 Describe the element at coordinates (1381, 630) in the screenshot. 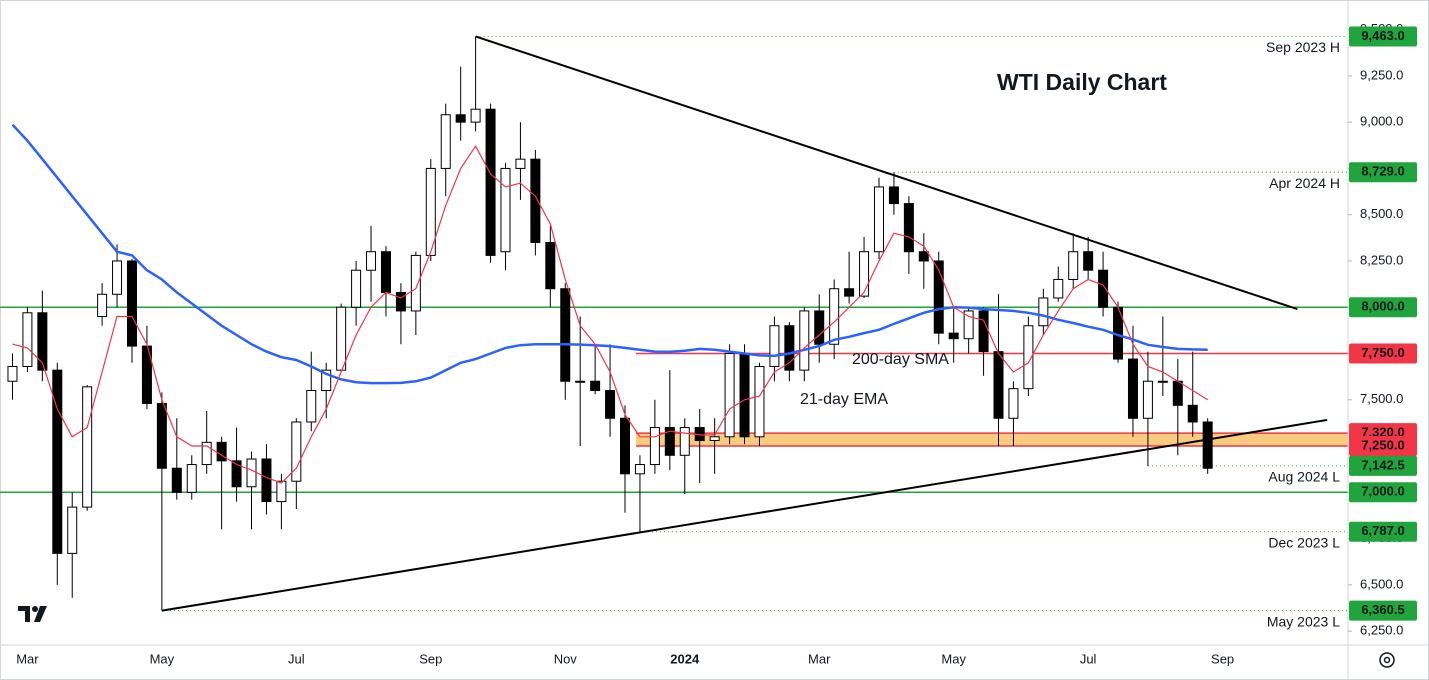

I see `y-tick-label: 6,250.0` at that location.